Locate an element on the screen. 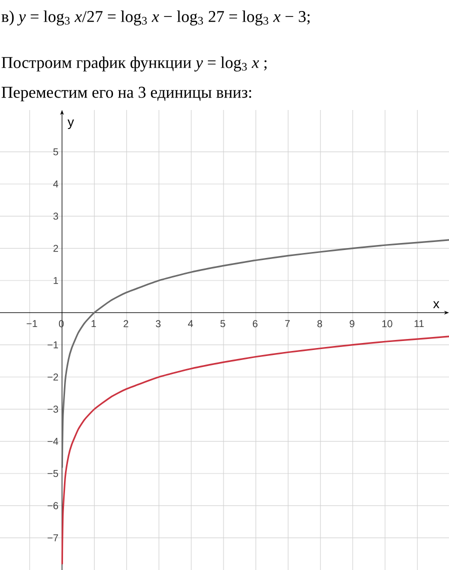 This screenshot has width=449, height=570. y-tick-label: 3 is located at coordinates (55, 216).